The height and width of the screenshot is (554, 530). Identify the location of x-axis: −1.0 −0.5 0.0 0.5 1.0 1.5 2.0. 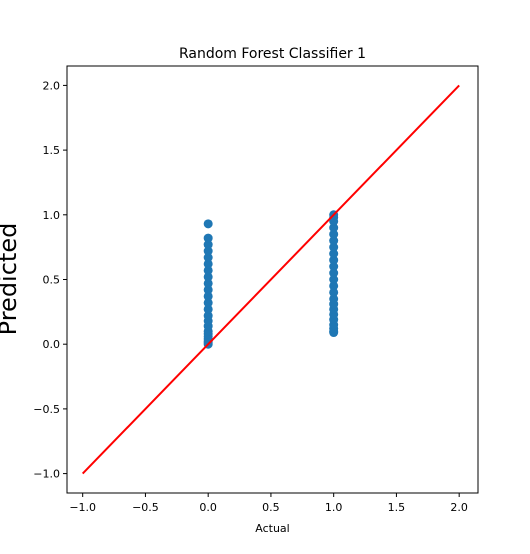
(268, 503).